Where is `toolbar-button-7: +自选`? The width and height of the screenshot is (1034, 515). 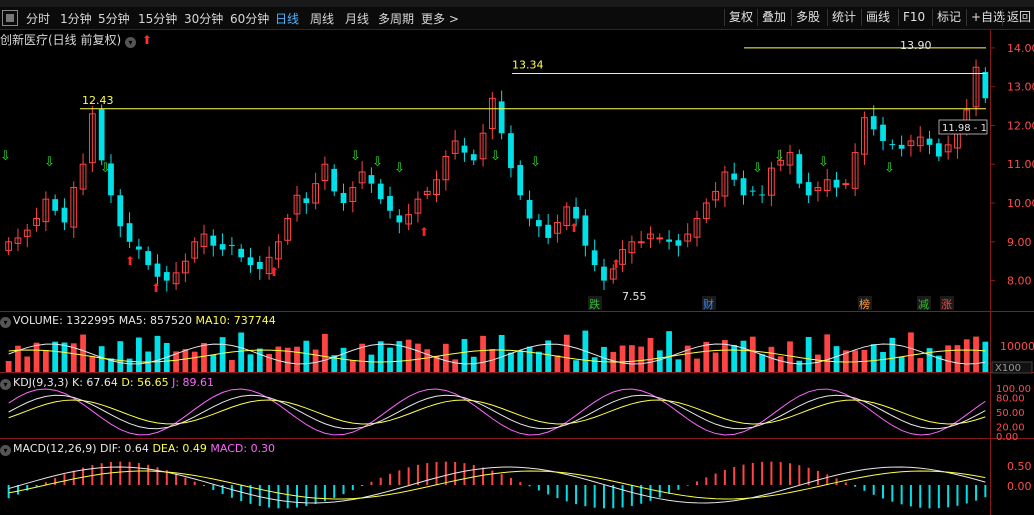
toolbar-button-7: +自选 is located at coordinates (987, 17).